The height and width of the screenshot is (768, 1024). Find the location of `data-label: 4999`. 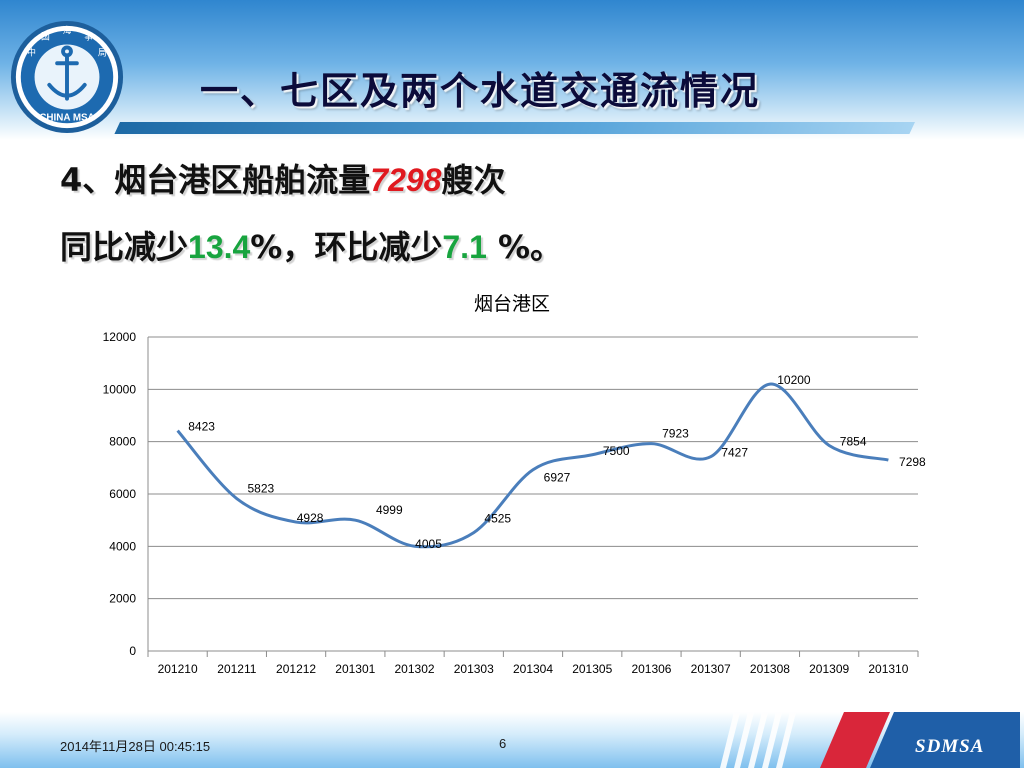

data-label: 4999 is located at coordinates (389, 510).